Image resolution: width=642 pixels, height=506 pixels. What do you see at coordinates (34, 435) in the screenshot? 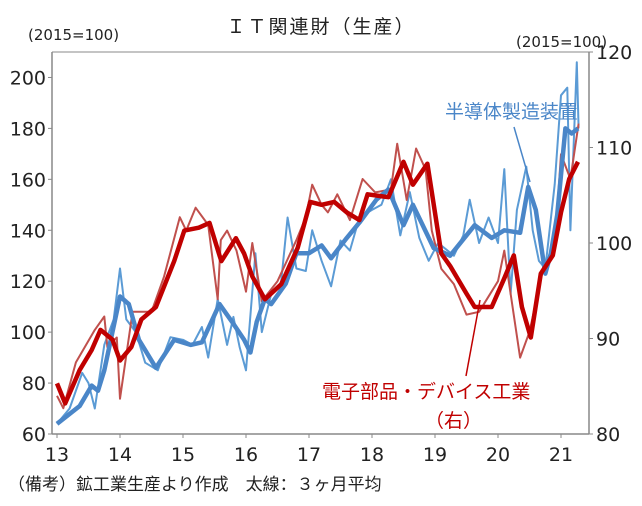
I see `left-tick-label: 60` at bounding box center [34, 435].